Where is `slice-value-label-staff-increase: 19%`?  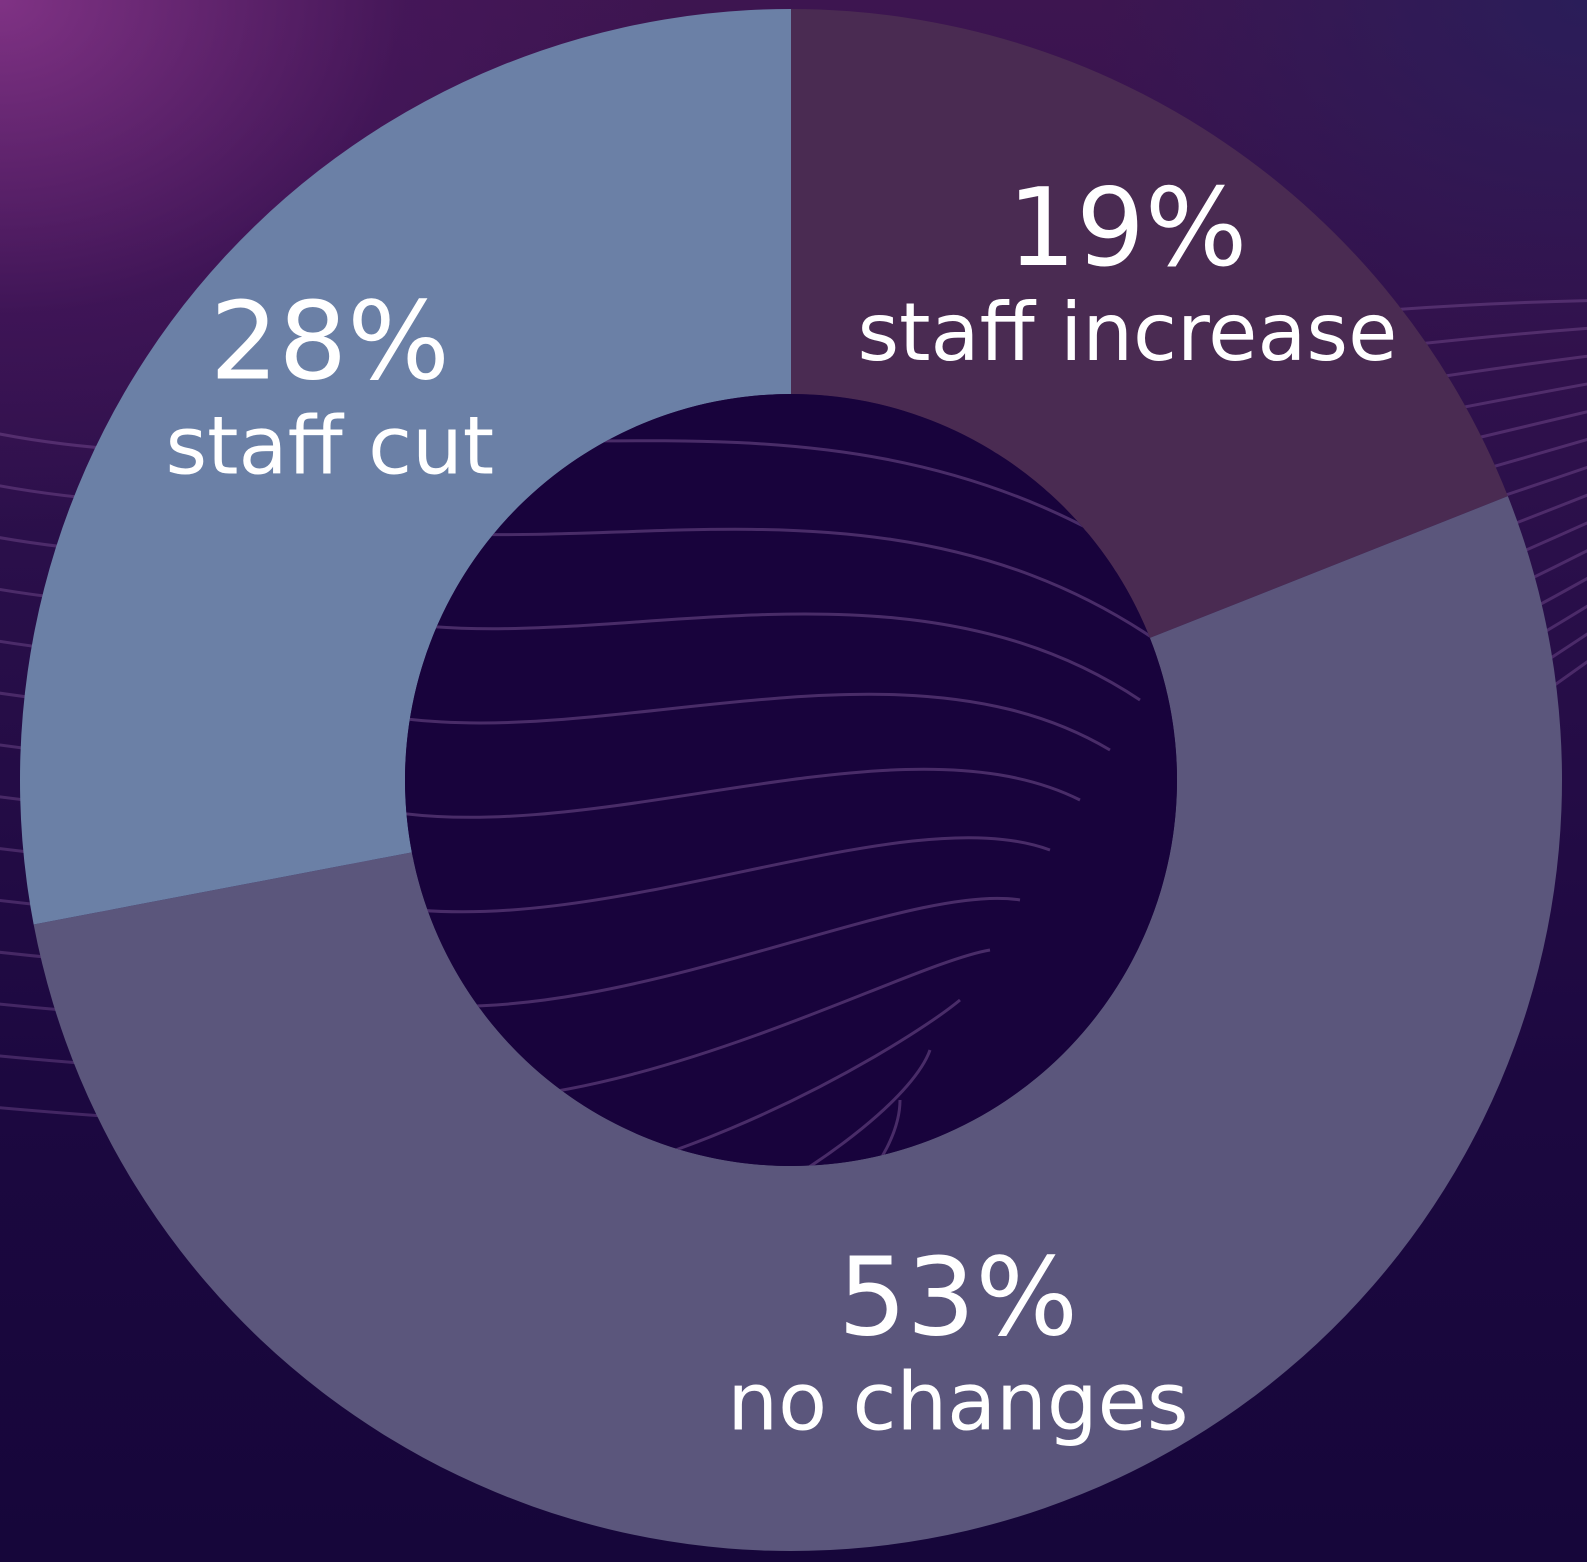 slice-value-label-staff-increase: 19% is located at coordinates (1127, 228).